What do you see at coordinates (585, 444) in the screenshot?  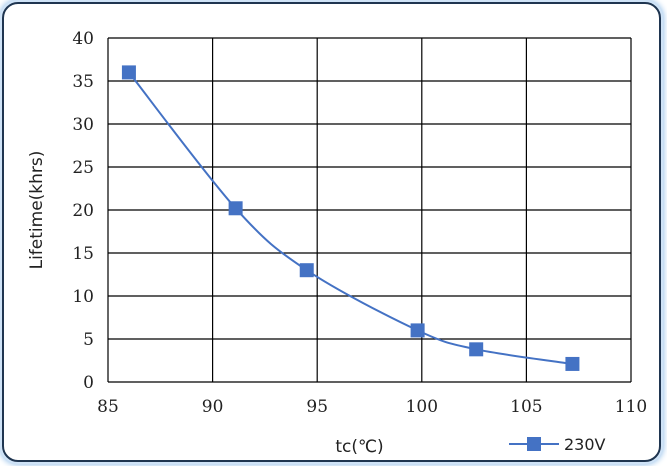 I see `legend-label-230v: 230V` at bounding box center [585, 444].